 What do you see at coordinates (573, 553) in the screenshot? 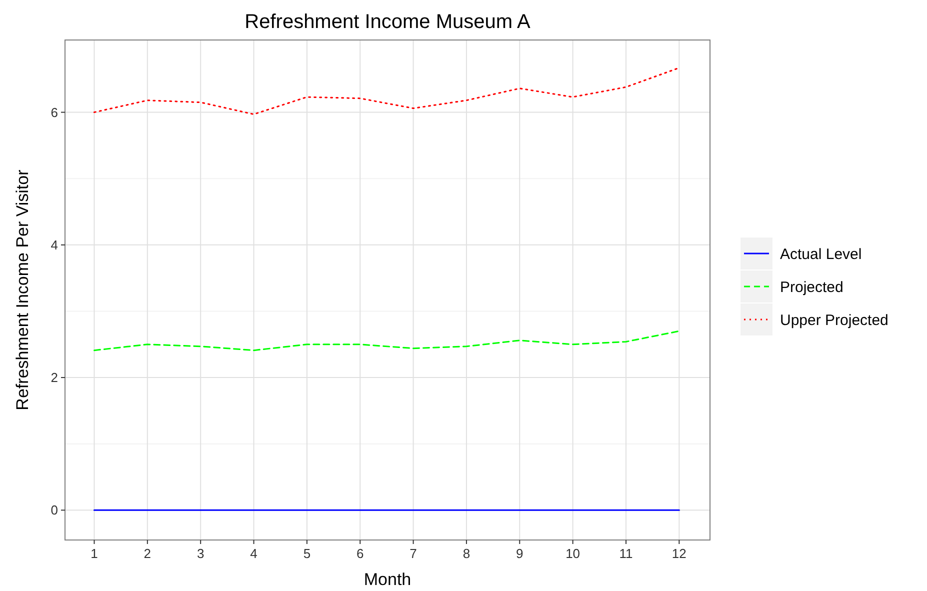
I see `x-tick-label: 10` at bounding box center [573, 553].